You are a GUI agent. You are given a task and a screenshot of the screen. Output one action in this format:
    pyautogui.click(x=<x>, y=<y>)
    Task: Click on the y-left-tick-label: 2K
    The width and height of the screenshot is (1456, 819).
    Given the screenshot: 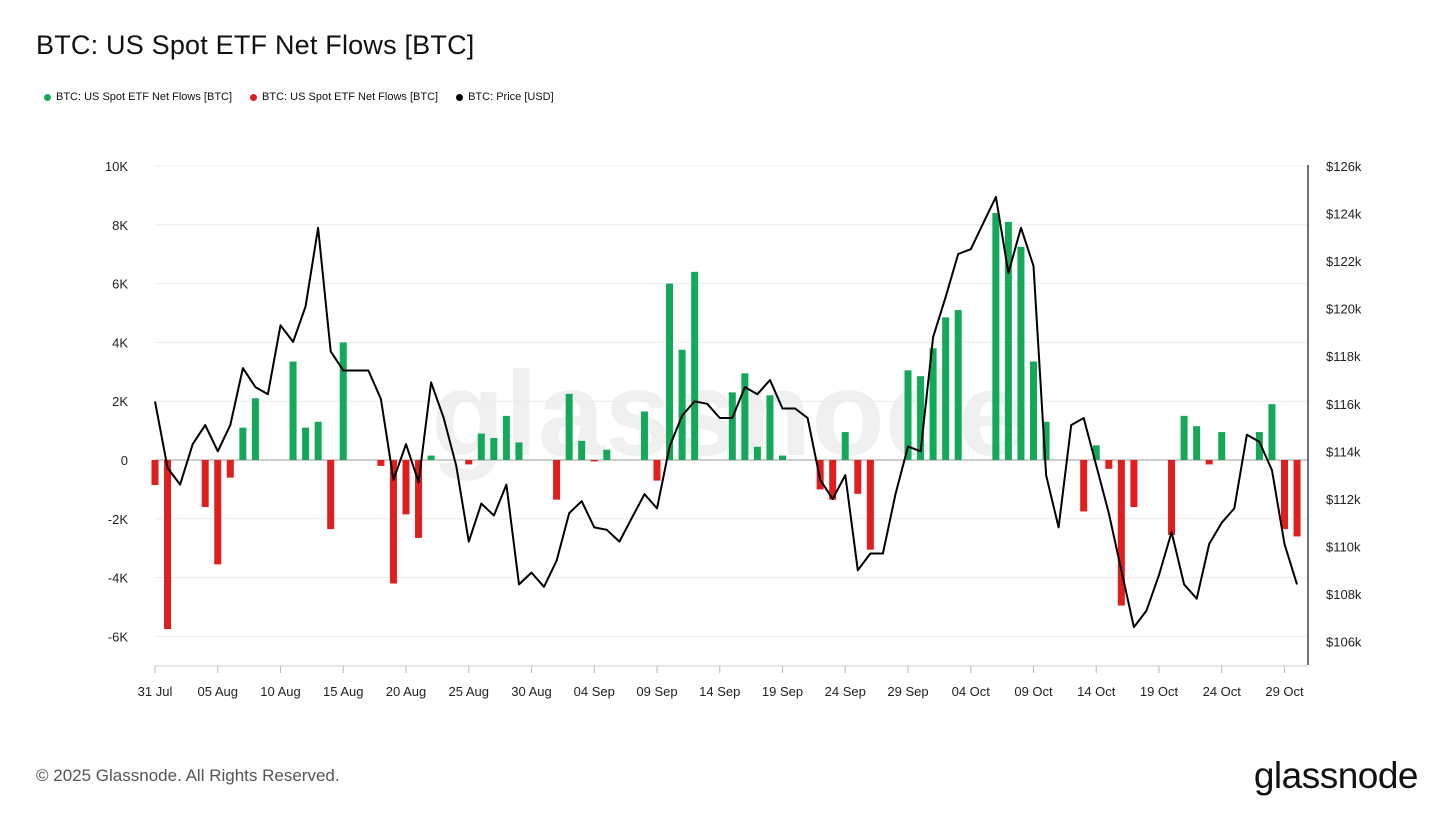 What is the action you would take?
    pyautogui.click(x=120, y=401)
    